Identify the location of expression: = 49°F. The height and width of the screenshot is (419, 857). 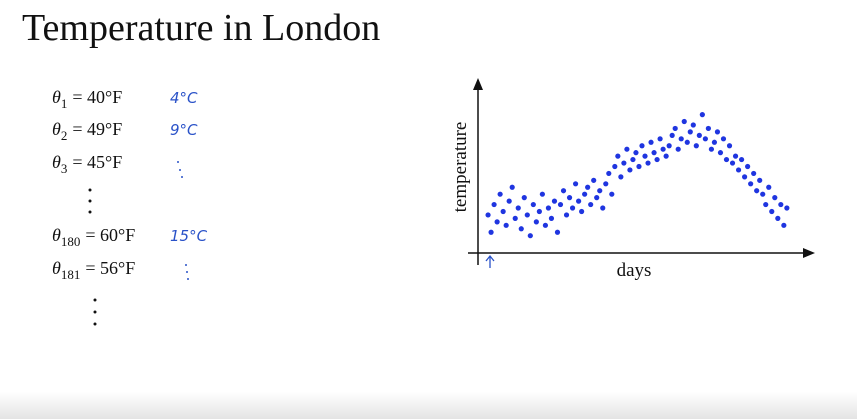
(97, 129).